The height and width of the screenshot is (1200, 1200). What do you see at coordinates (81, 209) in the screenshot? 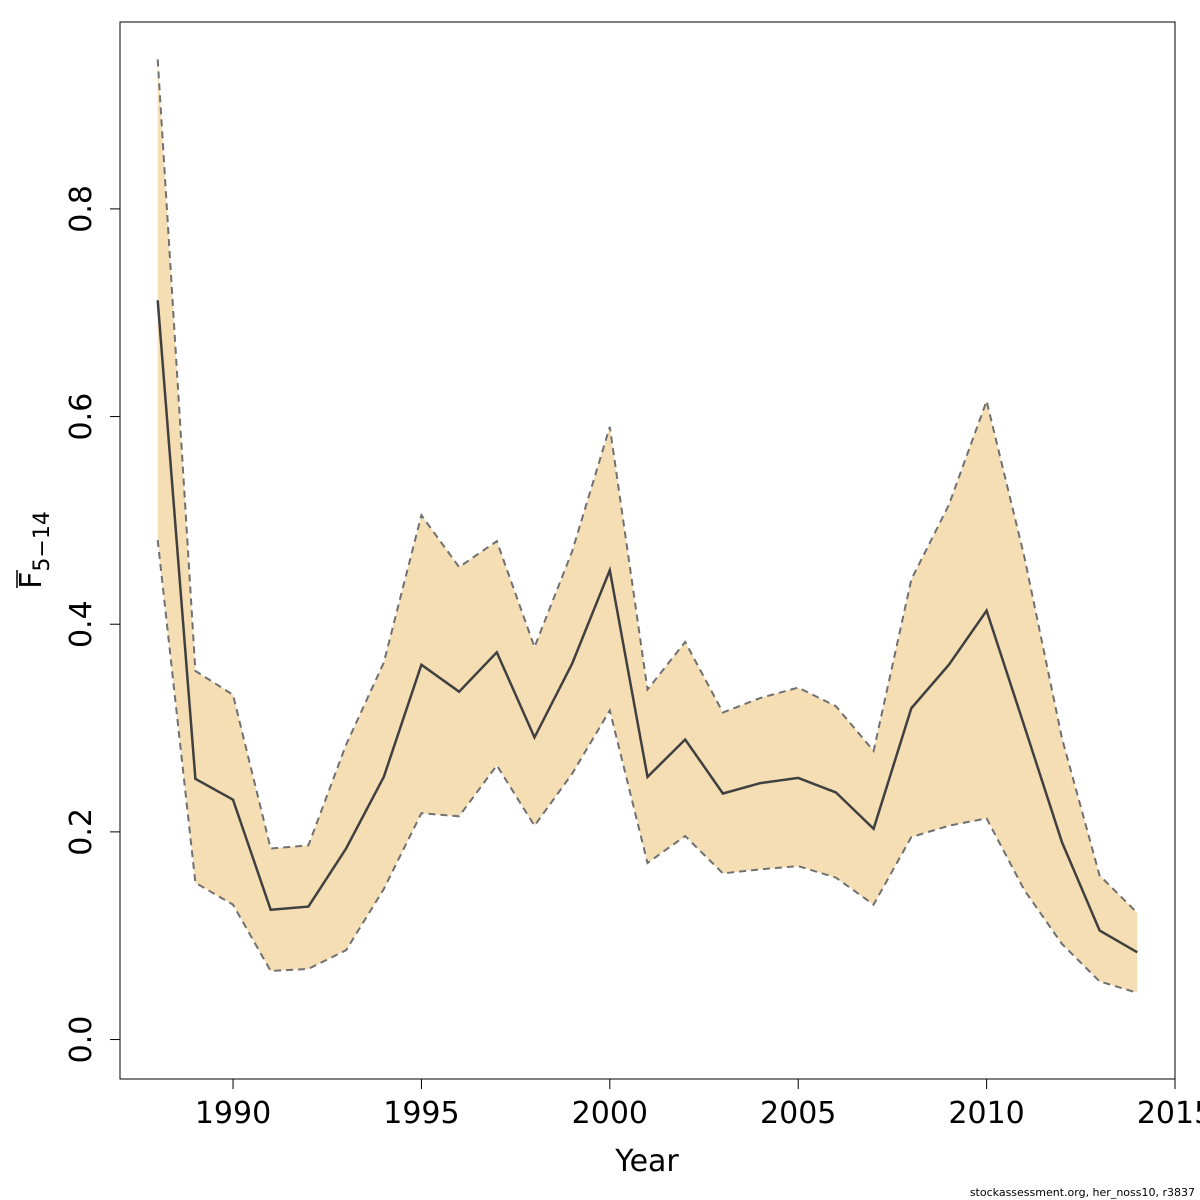
I see `y-tick-label: 0.8` at bounding box center [81, 209].